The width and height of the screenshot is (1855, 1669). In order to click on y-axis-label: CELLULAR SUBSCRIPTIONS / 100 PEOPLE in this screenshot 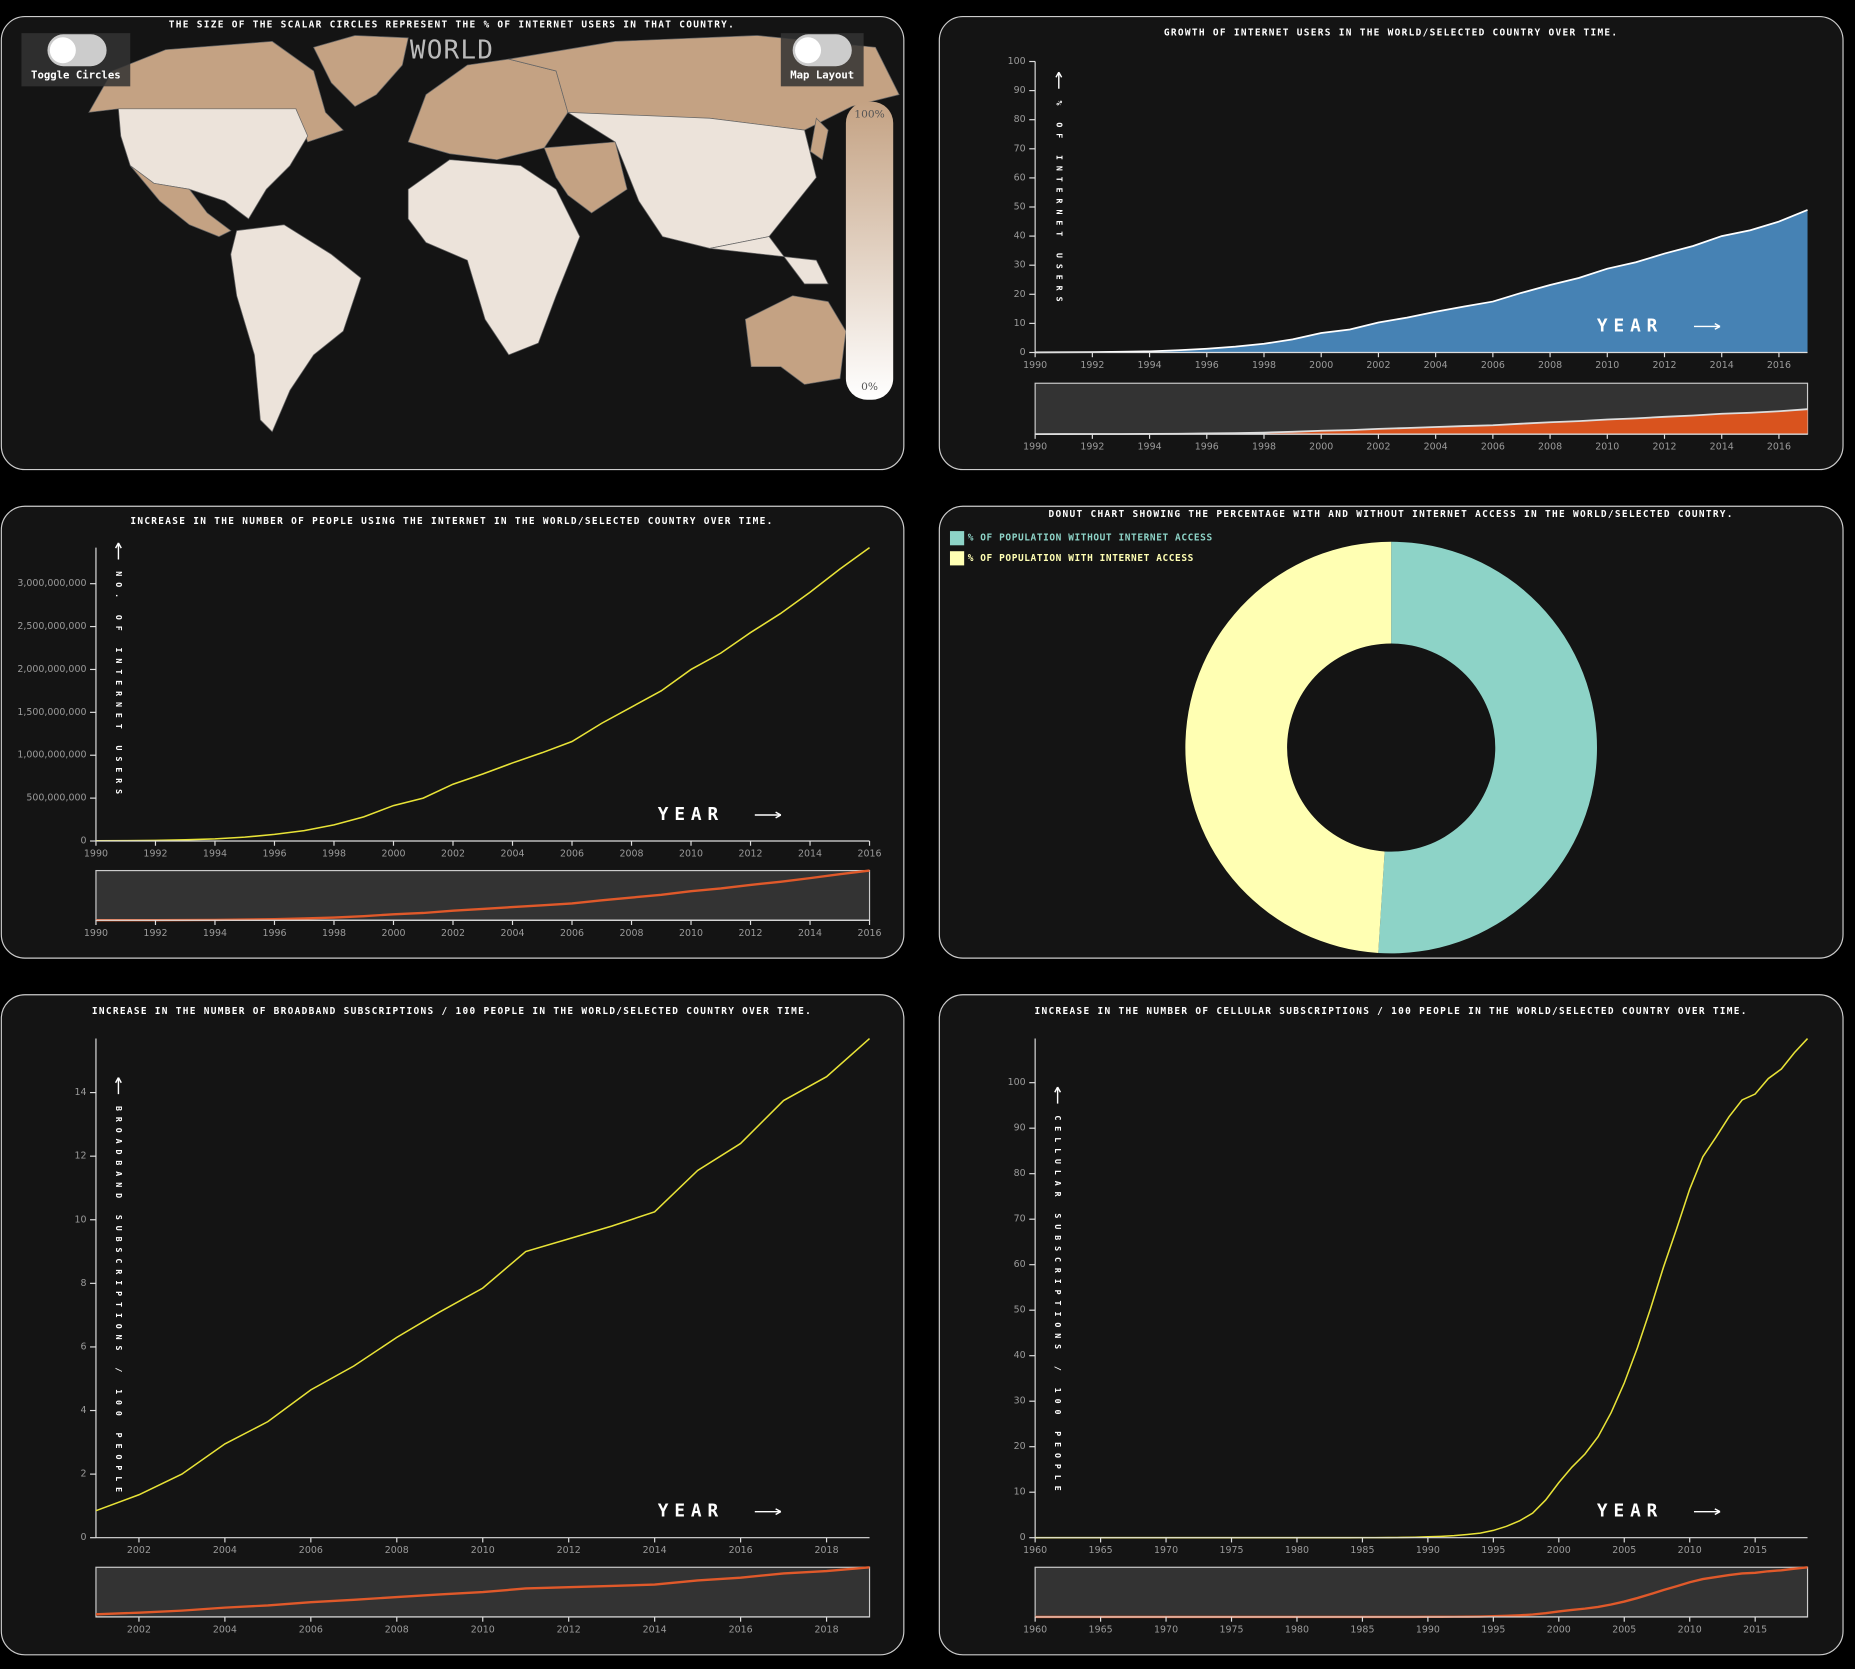, I will do `click(1058, 1305)`.